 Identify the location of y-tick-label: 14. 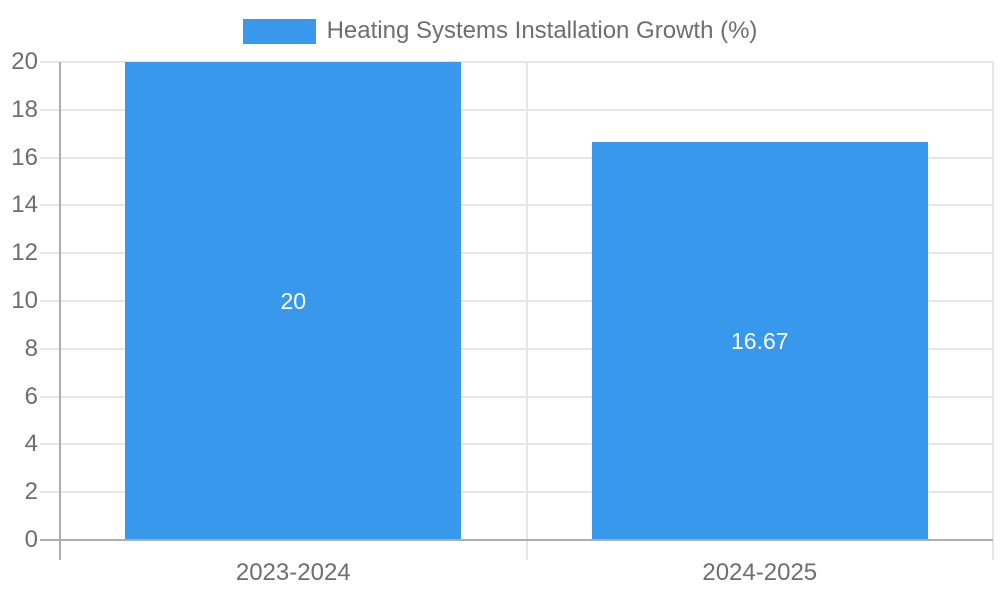
(24, 205).